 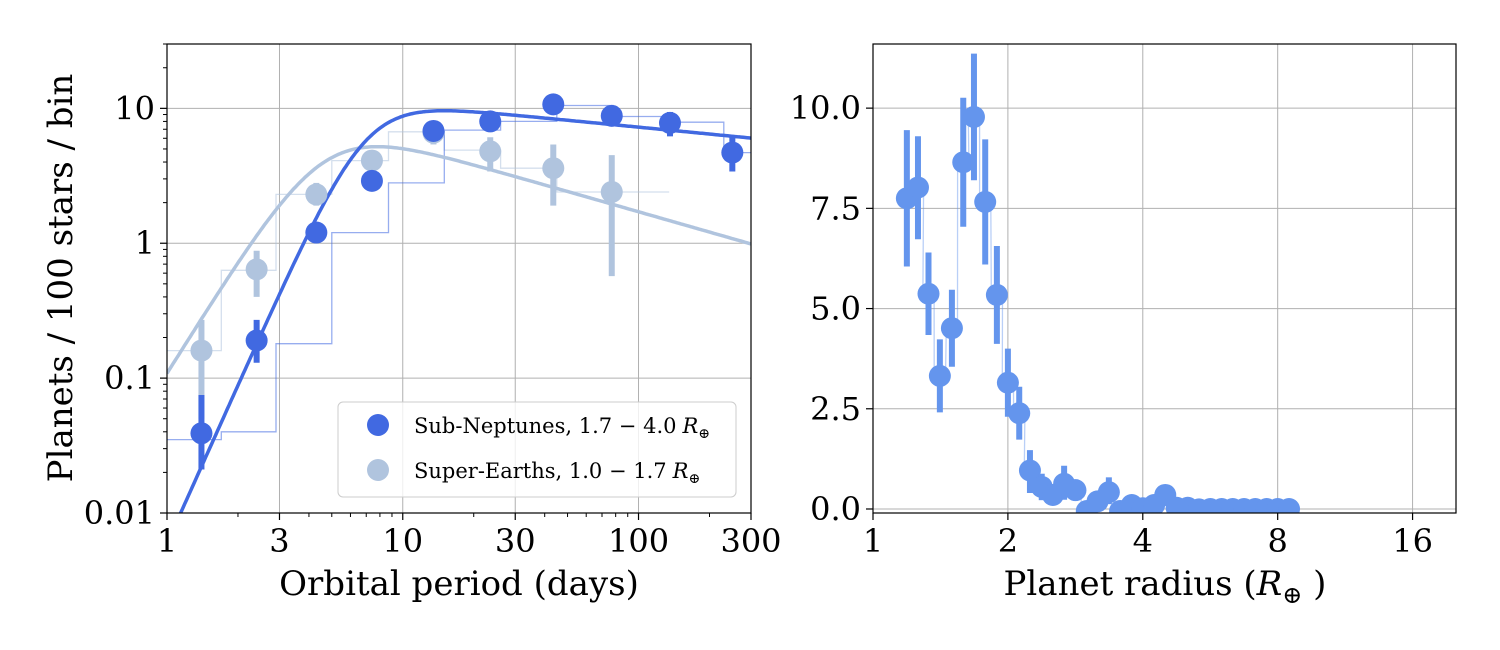 I want to click on period-x-tick-label: 30, so click(x=515, y=541).